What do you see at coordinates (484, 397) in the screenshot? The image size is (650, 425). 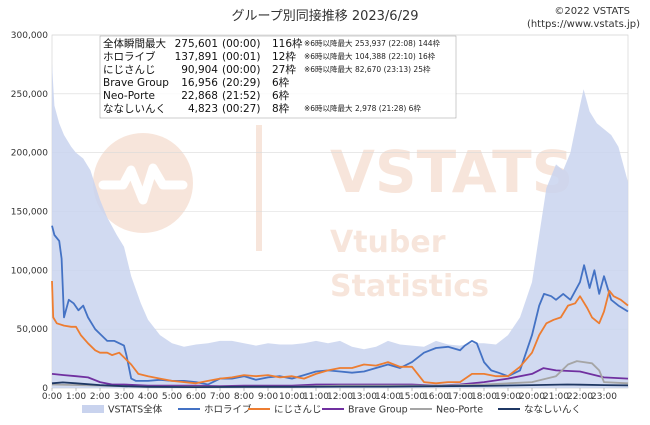 I see `x-tick-label: 18:00` at bounding box center [484, 397].